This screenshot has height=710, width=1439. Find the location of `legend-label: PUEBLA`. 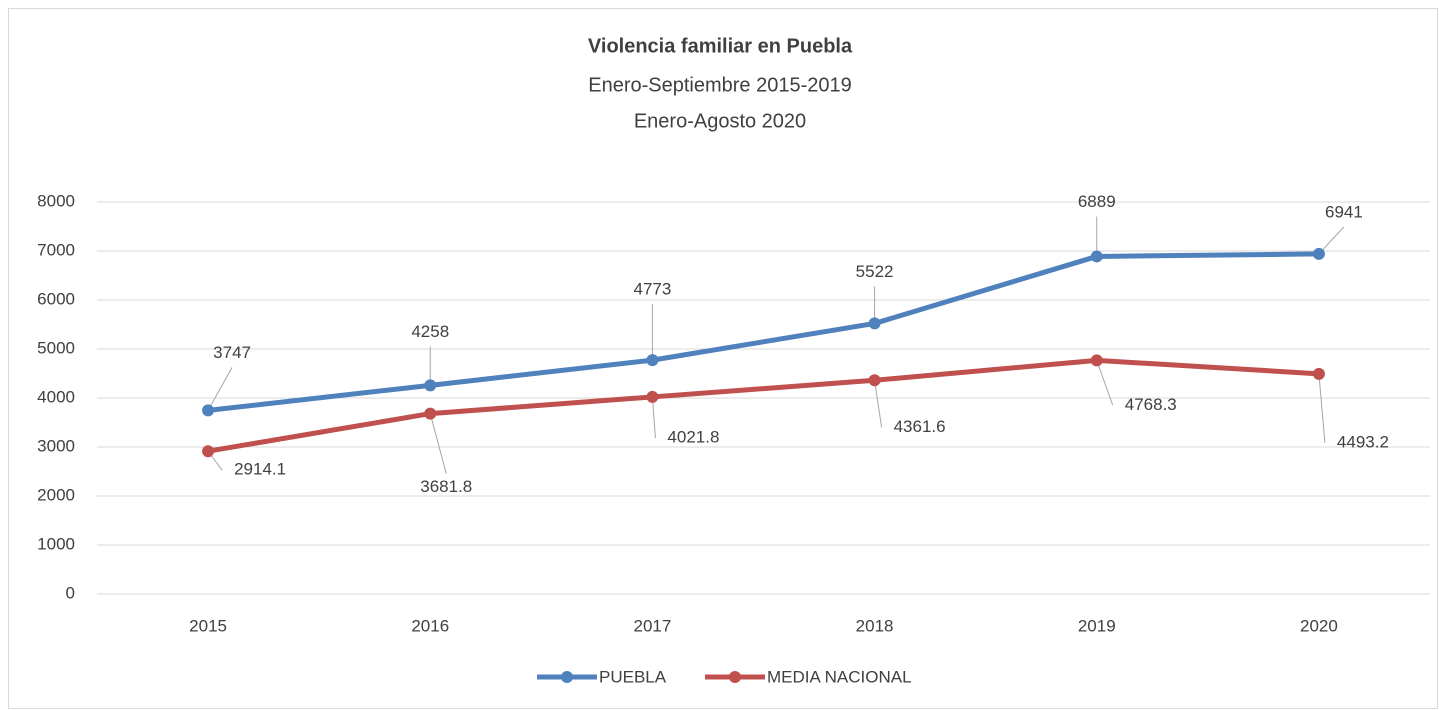

legend-label: PUEBLA is located at coordinates (633, 676).